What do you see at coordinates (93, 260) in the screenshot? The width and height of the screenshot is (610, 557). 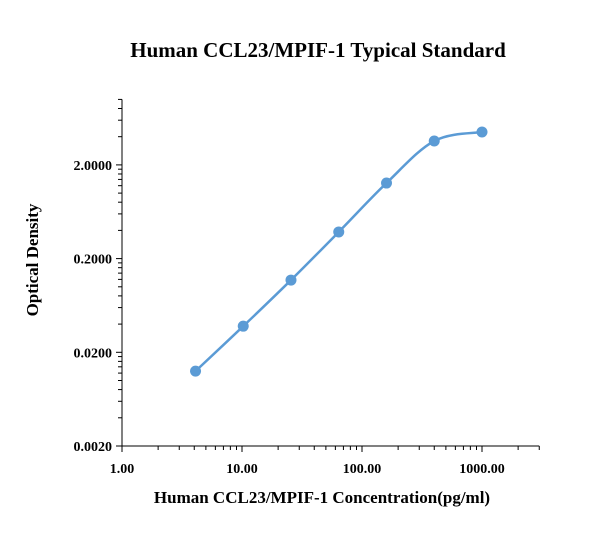 I see `y-tick-label: 0.2000` at bounding box center [93, 260].